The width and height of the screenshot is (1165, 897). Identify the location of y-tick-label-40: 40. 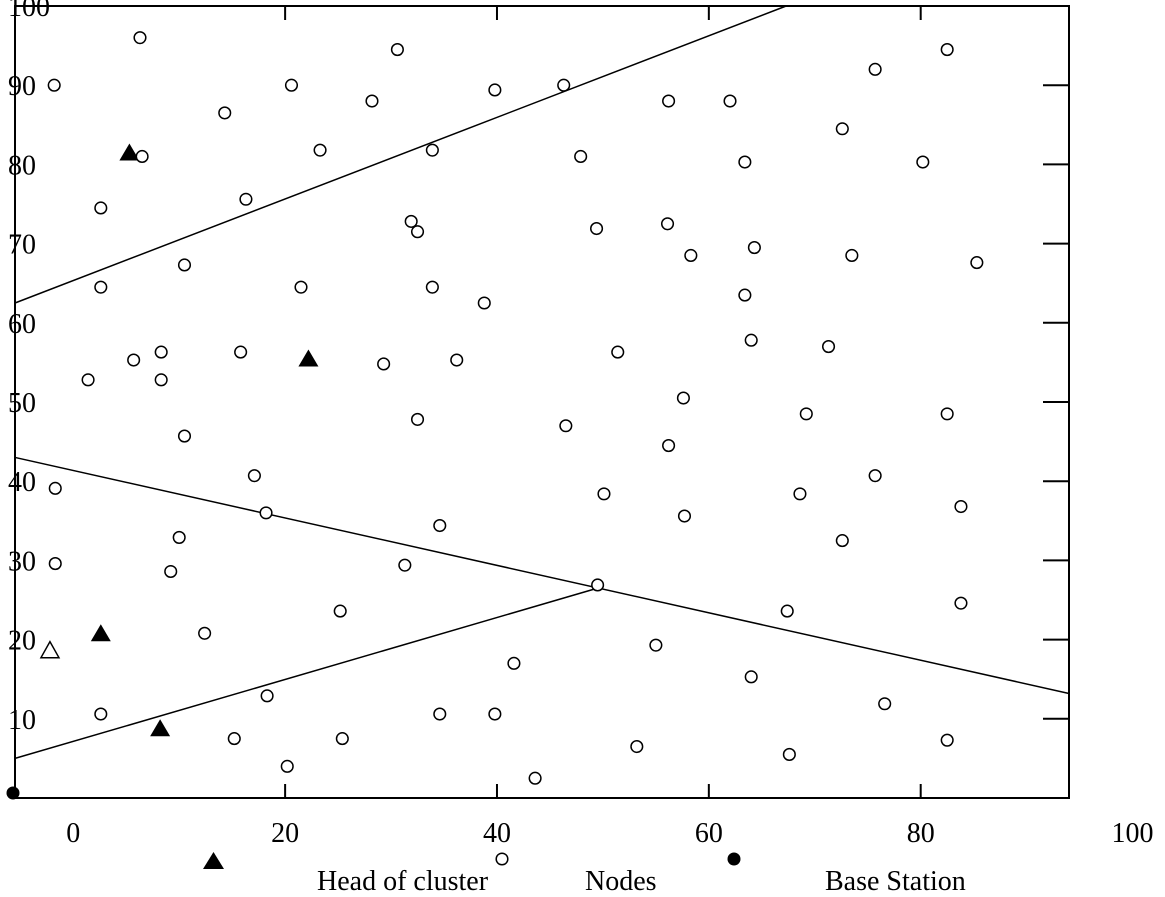
(22, 482).